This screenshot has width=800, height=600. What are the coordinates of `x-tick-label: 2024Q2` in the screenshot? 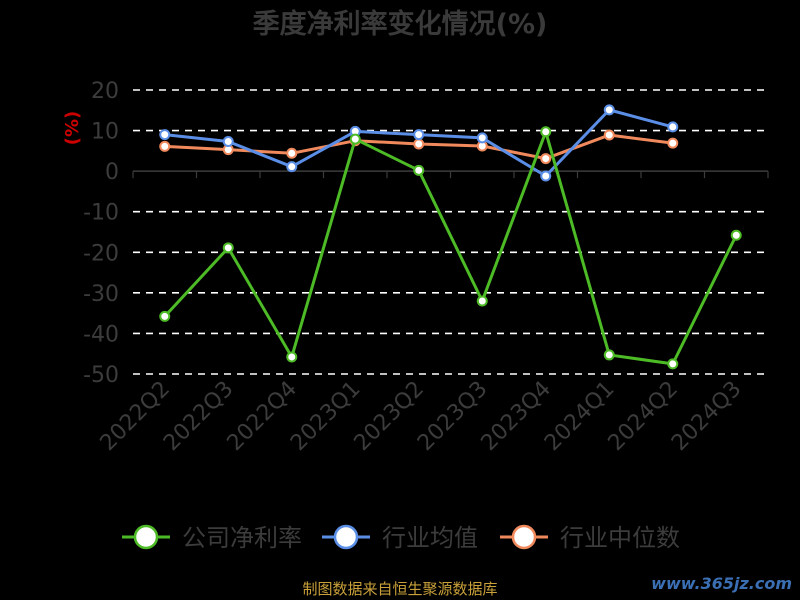 It's located at (643, 416).